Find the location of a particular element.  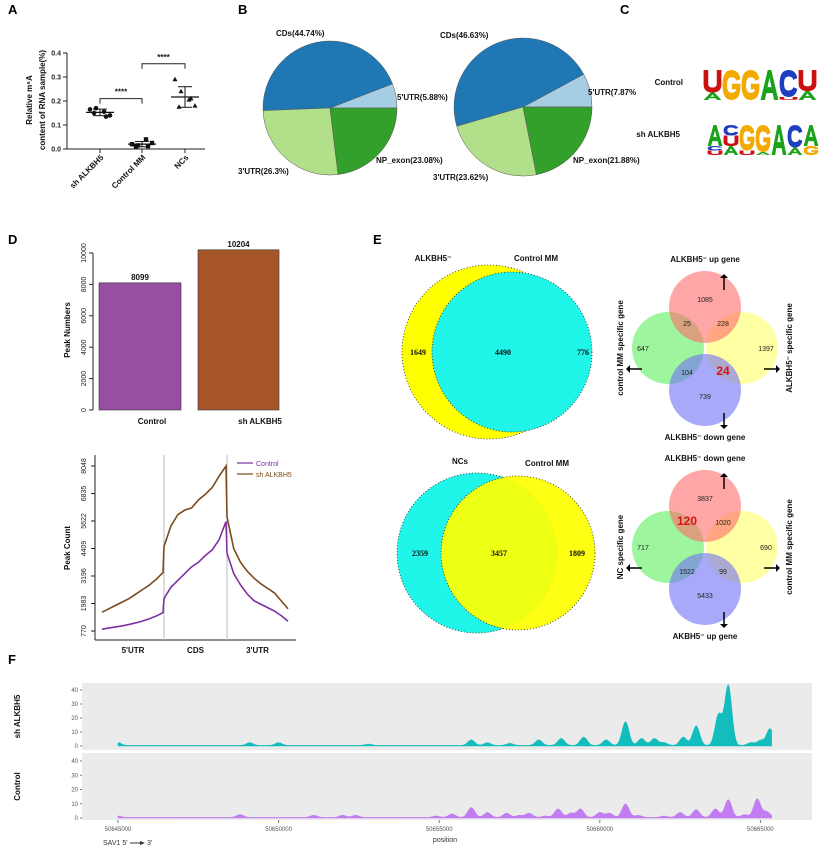

venn-count: 1809 is located at coordinates (577, 553).